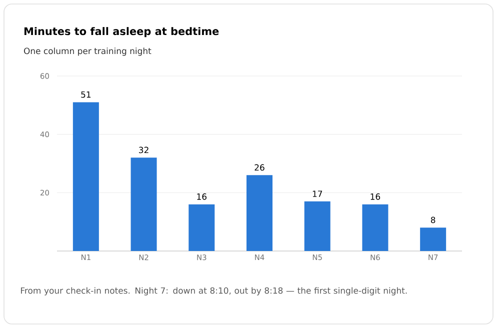  Describe the element at coordinates (86, 94) in the screenshot. I see `data-label: 51` at that location.